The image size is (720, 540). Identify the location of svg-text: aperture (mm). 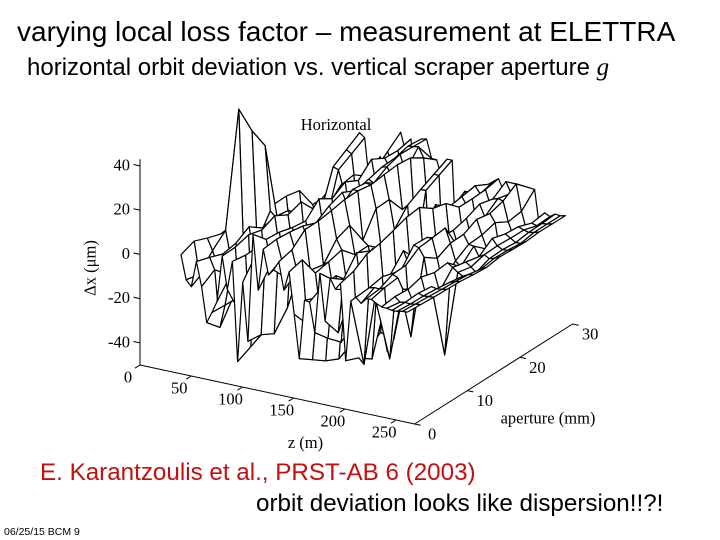
(548, 418).